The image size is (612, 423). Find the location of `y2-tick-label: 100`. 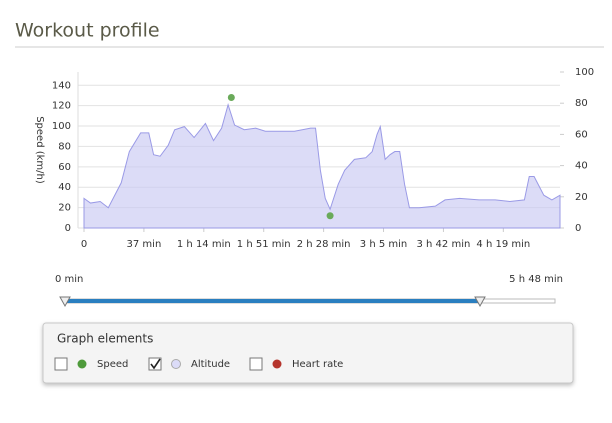

y2-tick-label: 100 is located at coordinates (584, 72).